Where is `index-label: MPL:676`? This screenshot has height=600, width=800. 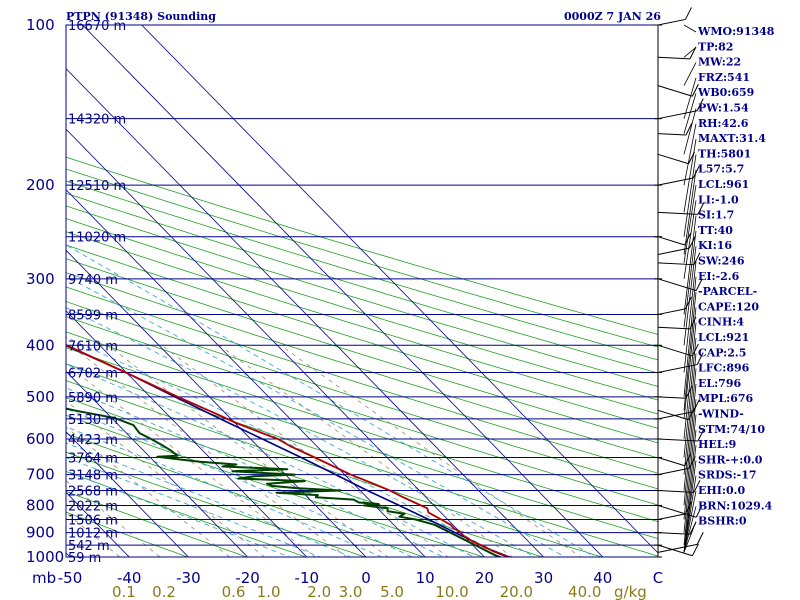 index-label: MPL:676 is located at coordinates (726, 398).